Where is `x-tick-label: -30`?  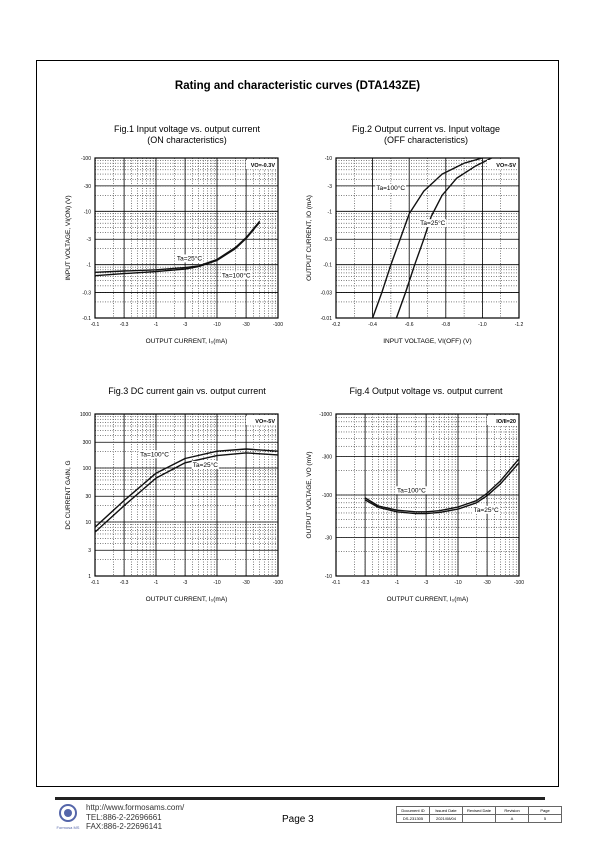 x-tick-label: -30 is located at coordinates (245, 325).